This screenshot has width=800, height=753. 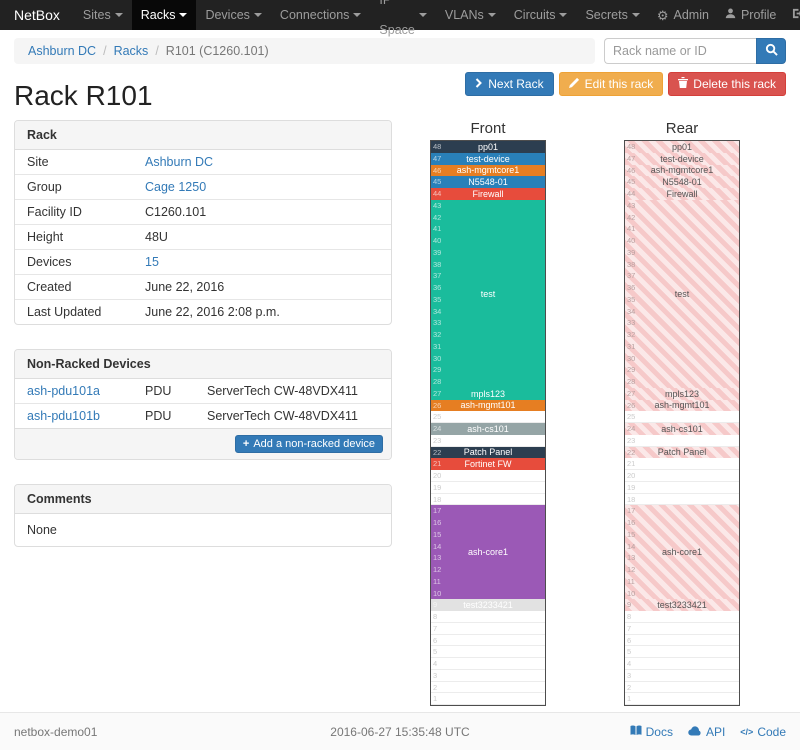 What do you see at coordinates (509, 84) in the screenshot?
I see `next-rack-button: Next Rack` at bounding box center [509, 84].